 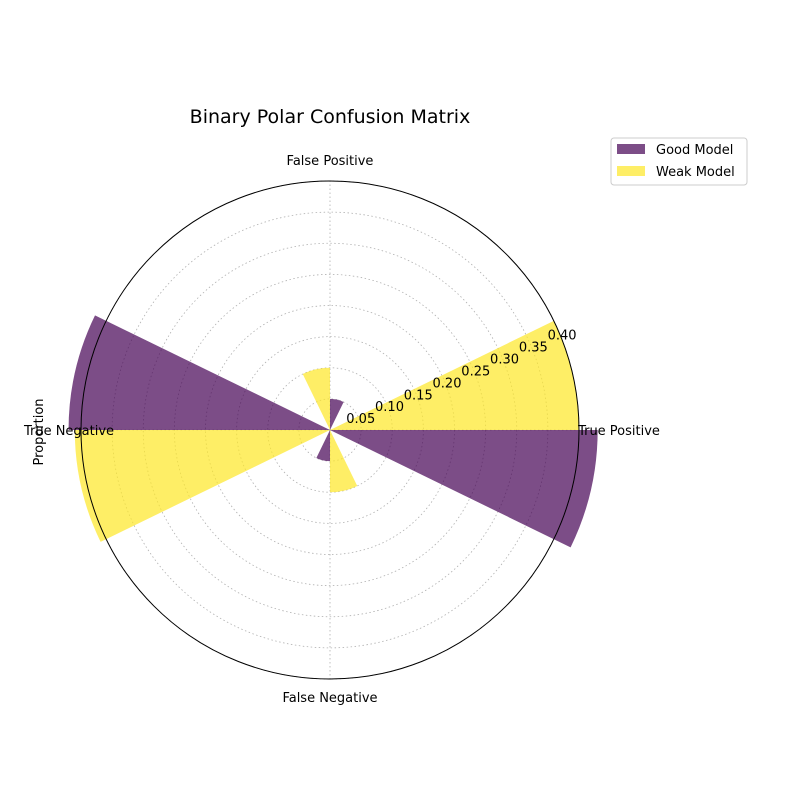 What do you see at coordinates (418, 395) in the screenshot?
I see `radial-tick-label: 0.15` at bounding box center [418, 395].